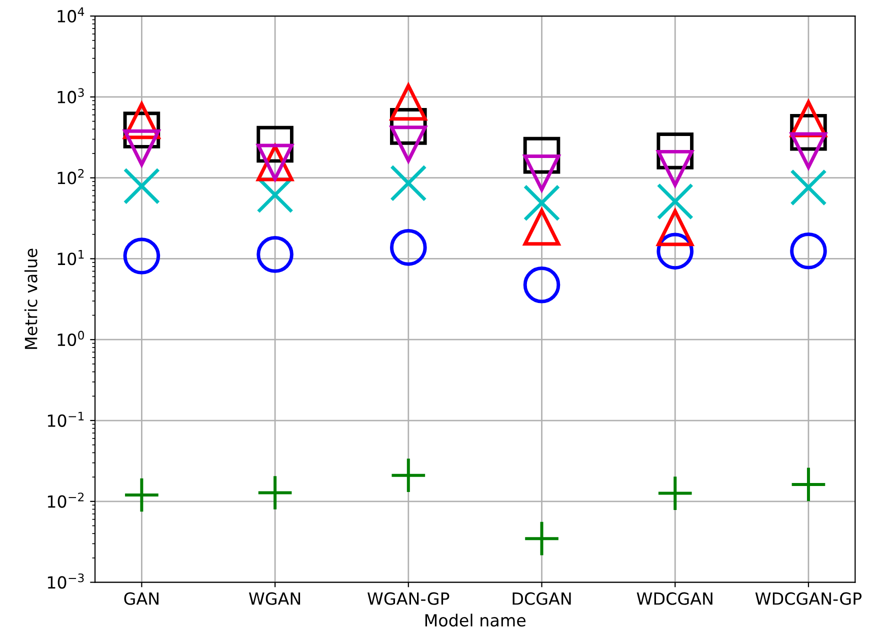 The image size is (888, 642). I want to click on x-tick-label: WDCGAN-GP, so click(808, 598).